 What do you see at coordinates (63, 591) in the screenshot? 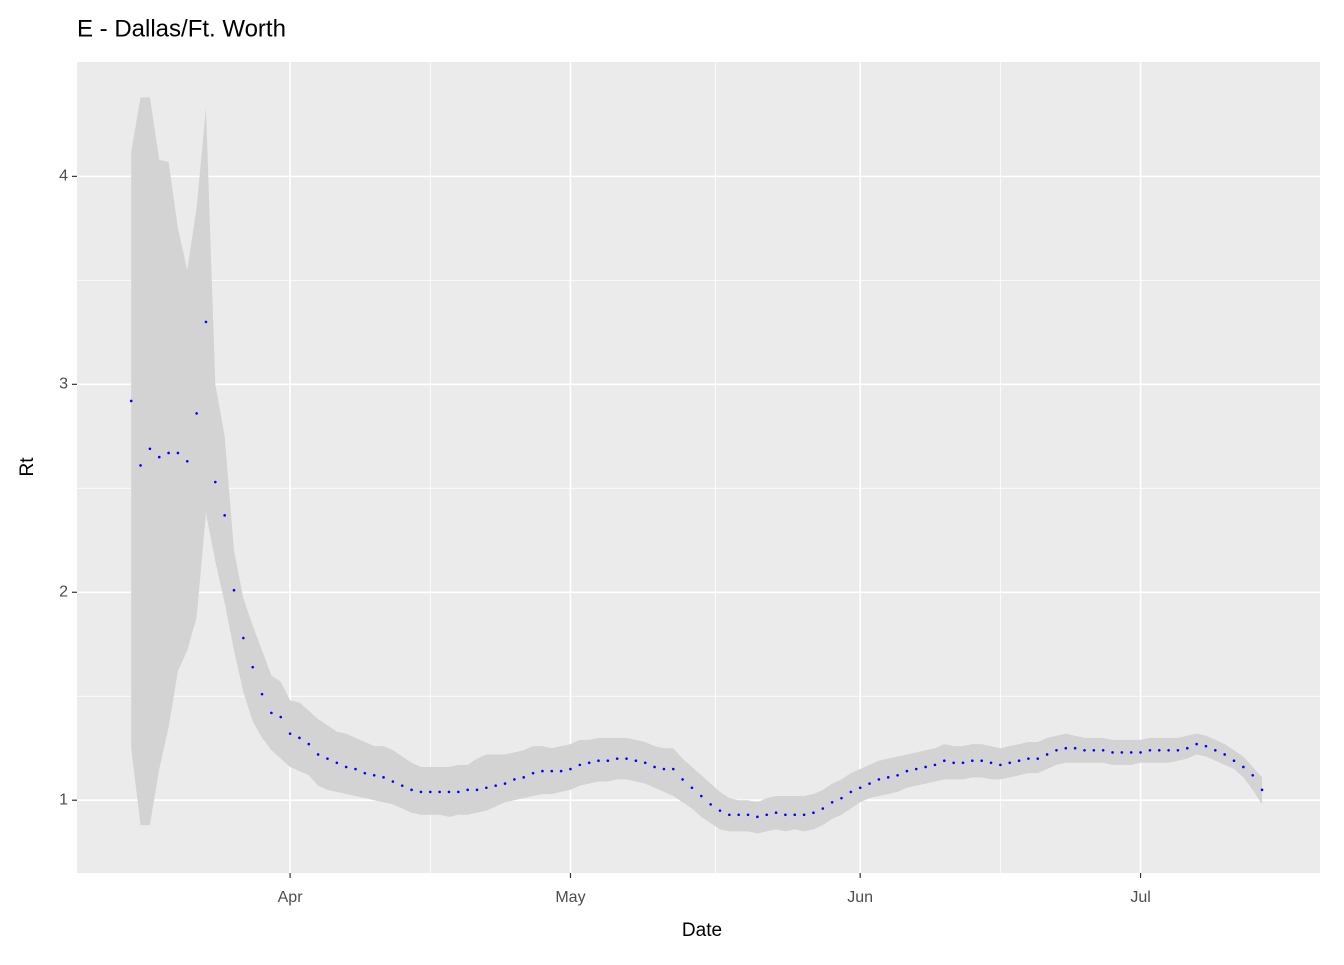
I see `y-tick-label: 2` at bounding box center [63, 591].